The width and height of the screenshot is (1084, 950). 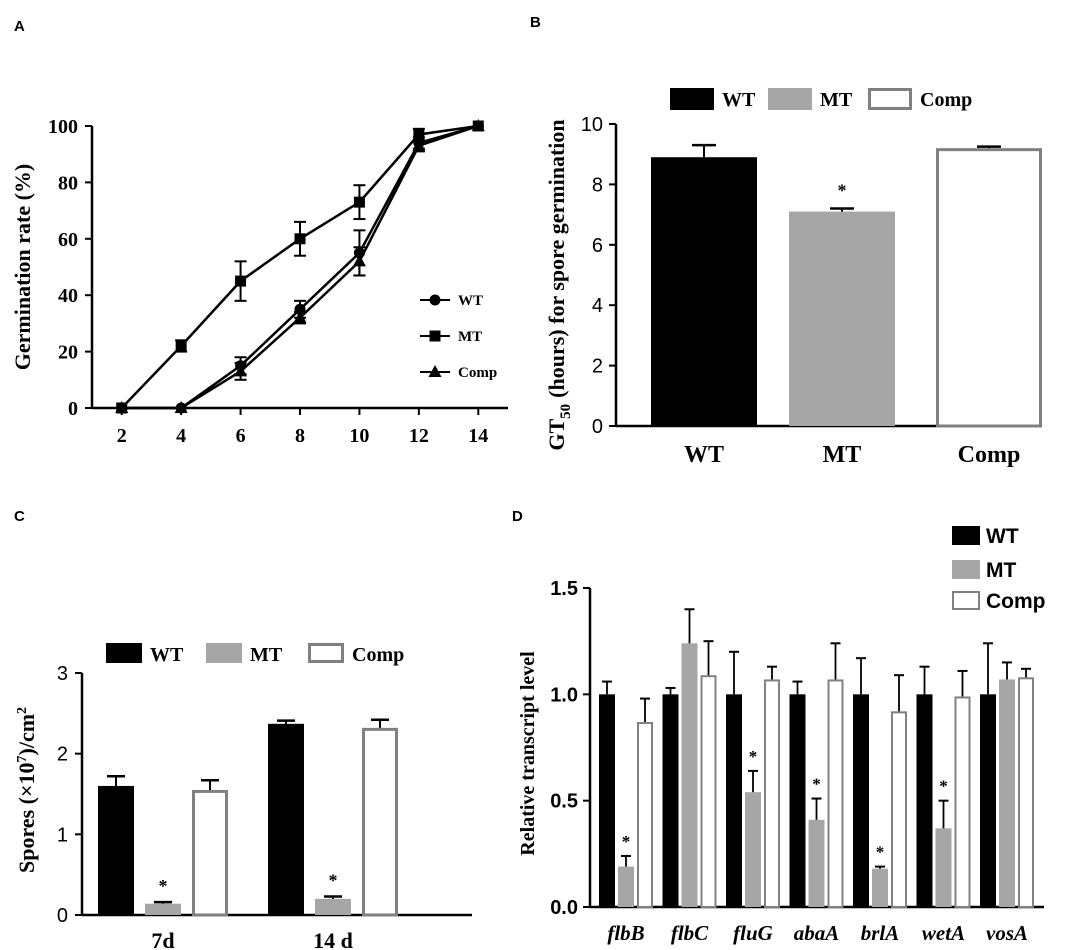 I want to click on y-tick-label: 8, so click(x=597, y=185).